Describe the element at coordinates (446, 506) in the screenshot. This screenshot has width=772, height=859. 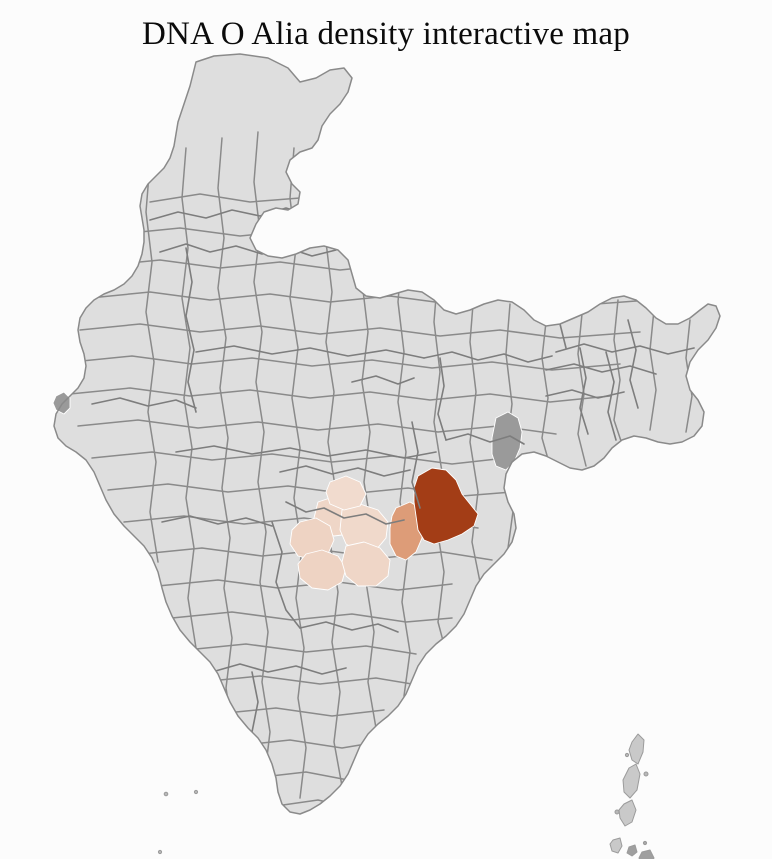
I see `region-highlight-dark-coastal` at that location.